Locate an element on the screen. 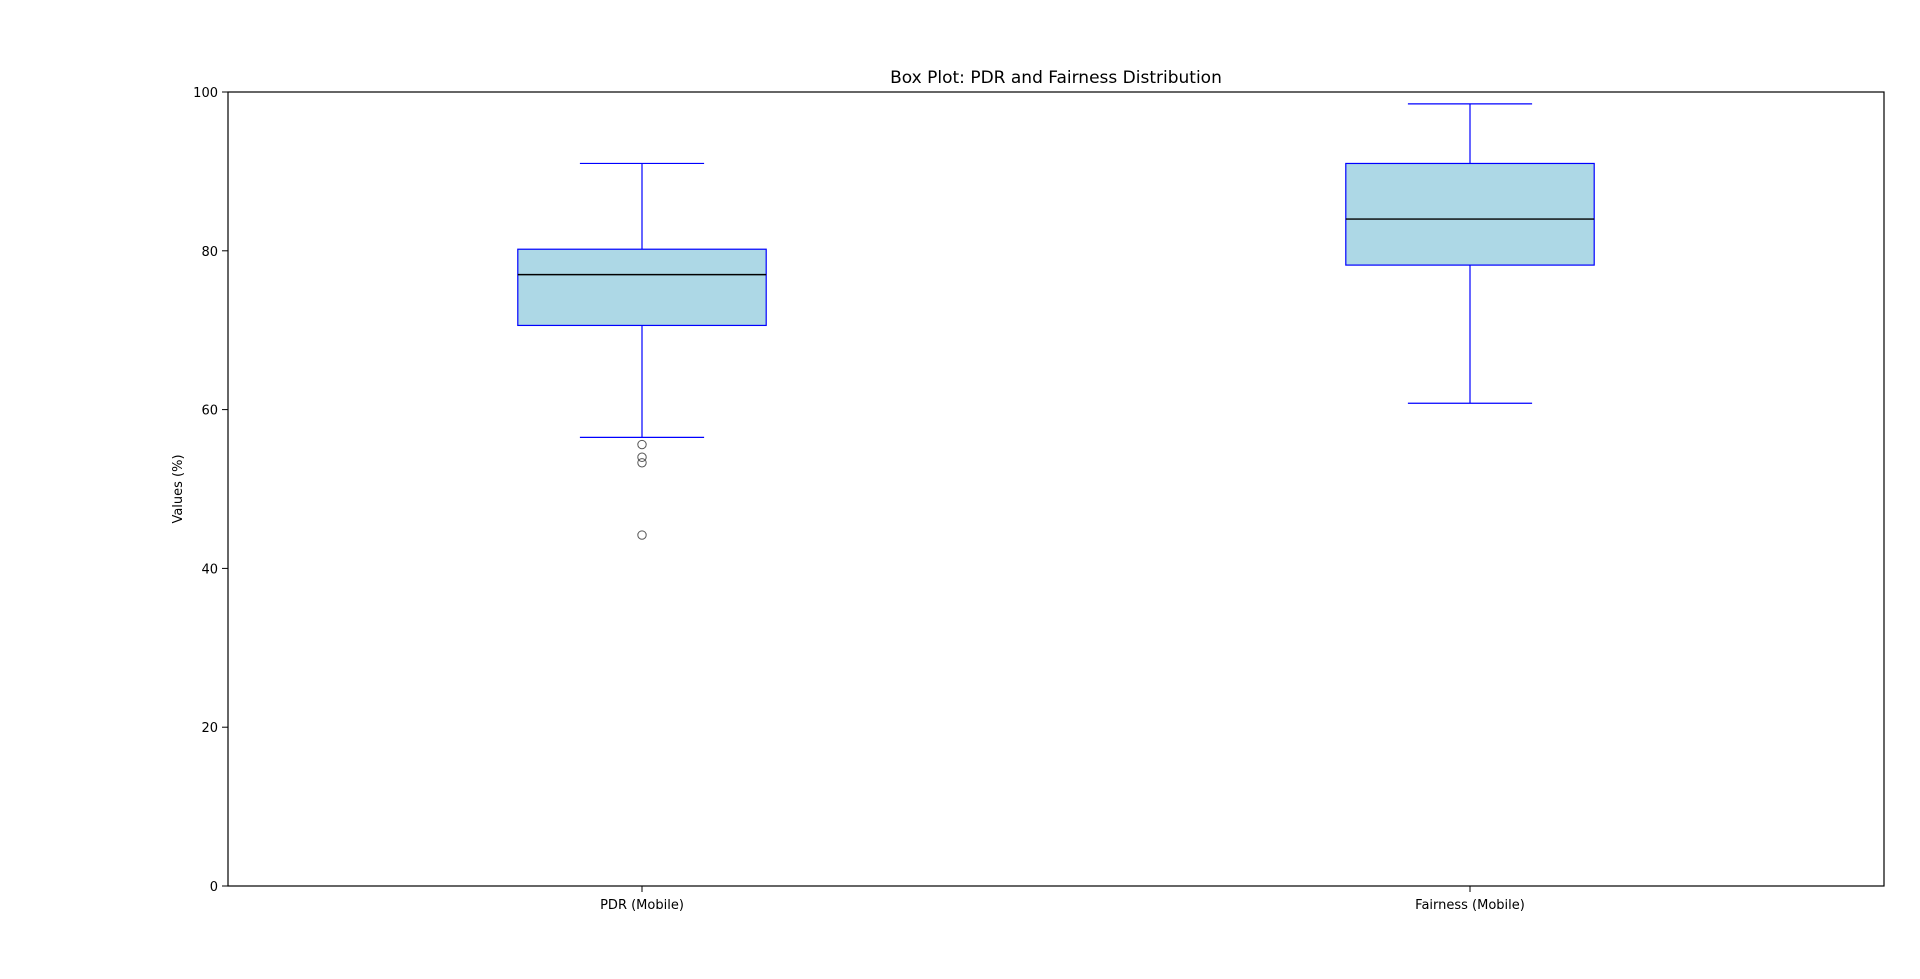 The height and width of the screenshot is (979, 1920). box-group: PDR (Mobile) is located at coordinates (642, 537).